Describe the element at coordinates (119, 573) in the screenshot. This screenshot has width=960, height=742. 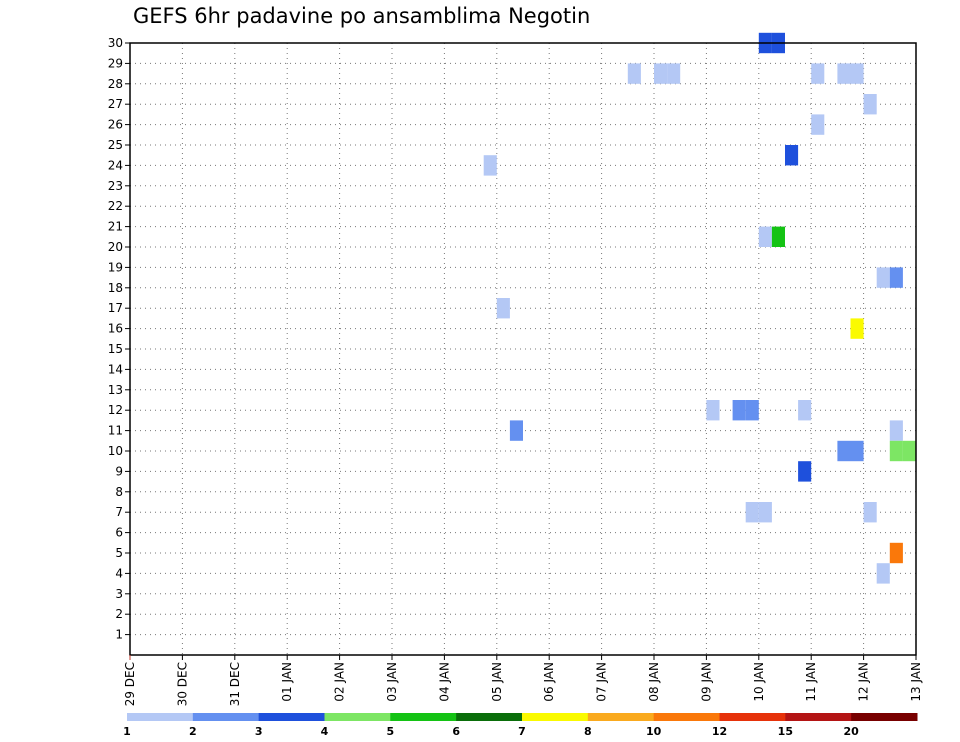
I see `y-tick-label: 4` at that location.